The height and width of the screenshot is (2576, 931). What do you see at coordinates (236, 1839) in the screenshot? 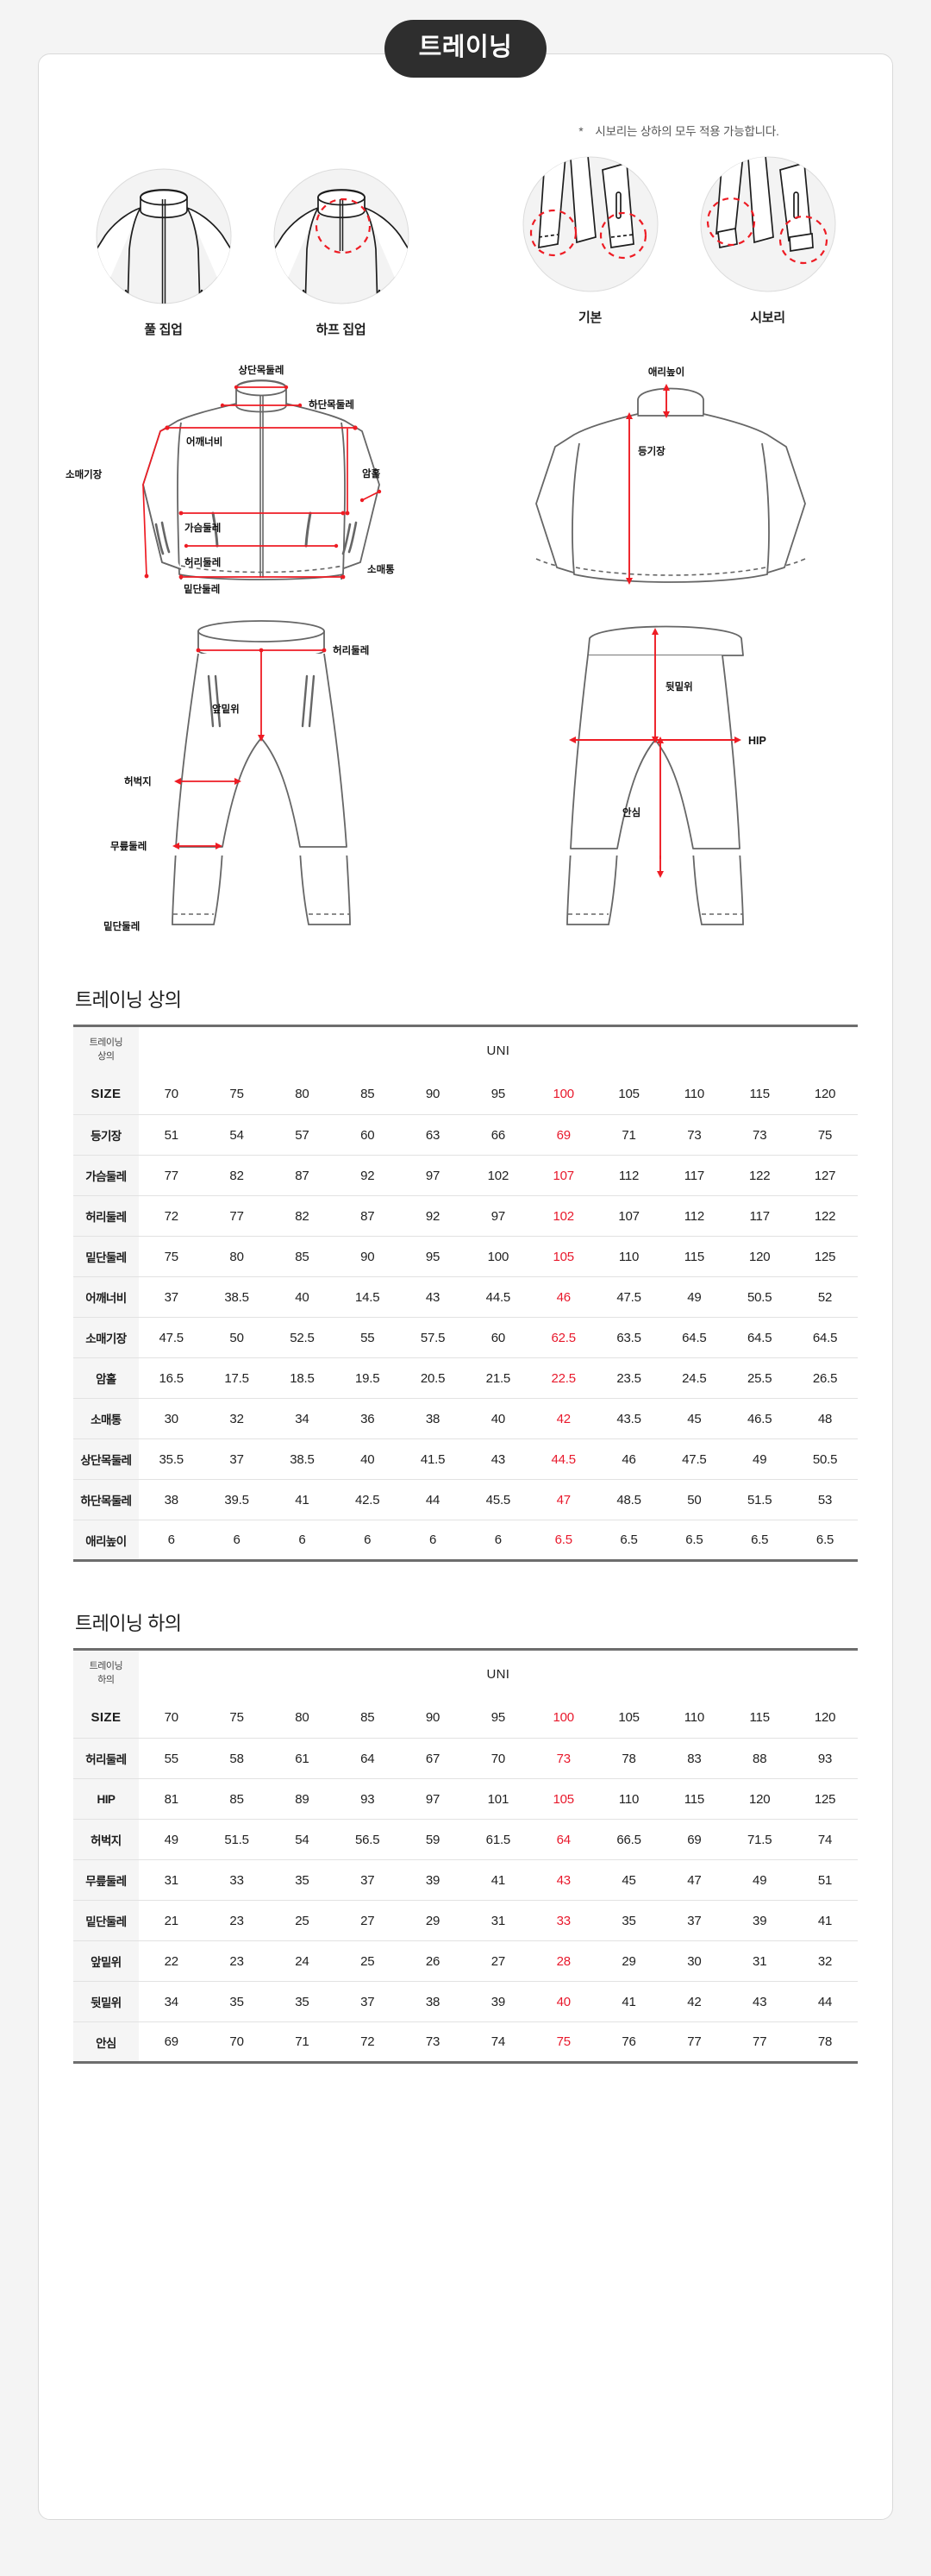
I see `cell-r3-c1: 51.5` at bounding box center [236, 1839].